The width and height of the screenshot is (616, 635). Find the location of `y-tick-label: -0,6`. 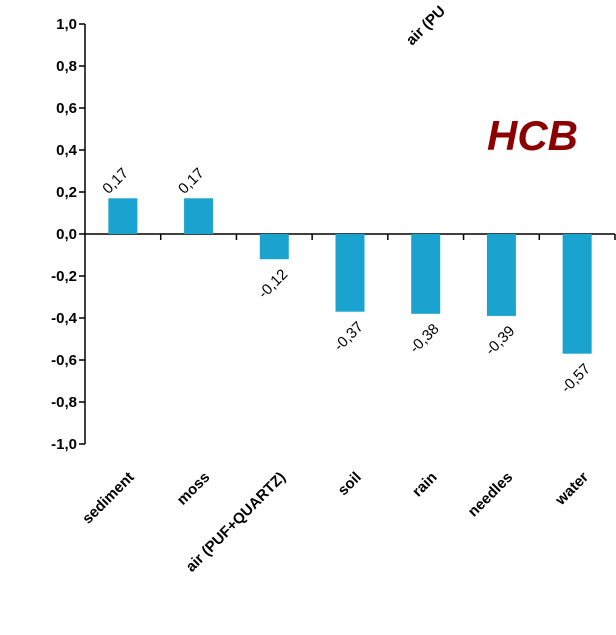

y-tick-label: -0,6 is located at coordinates (64, 360).